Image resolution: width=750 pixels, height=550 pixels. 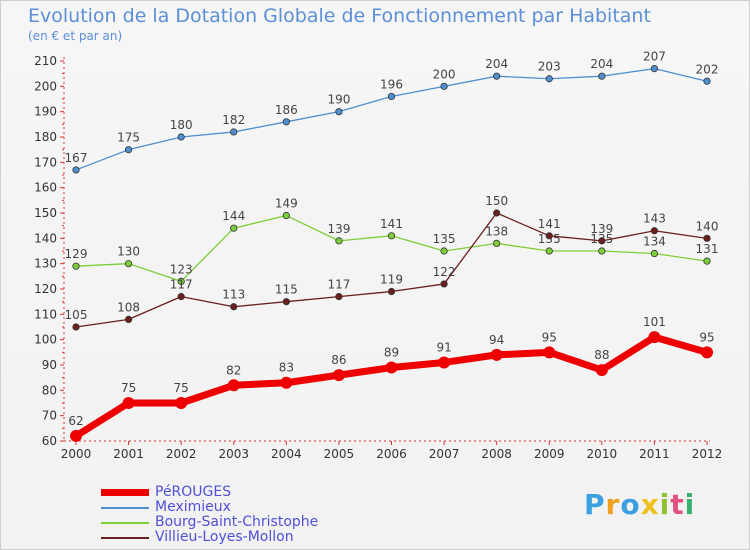 What do you see at coordinates (444, 454) in the screenshot?
I see `x-tick-label: 2007` at bounding box center [444, 454].